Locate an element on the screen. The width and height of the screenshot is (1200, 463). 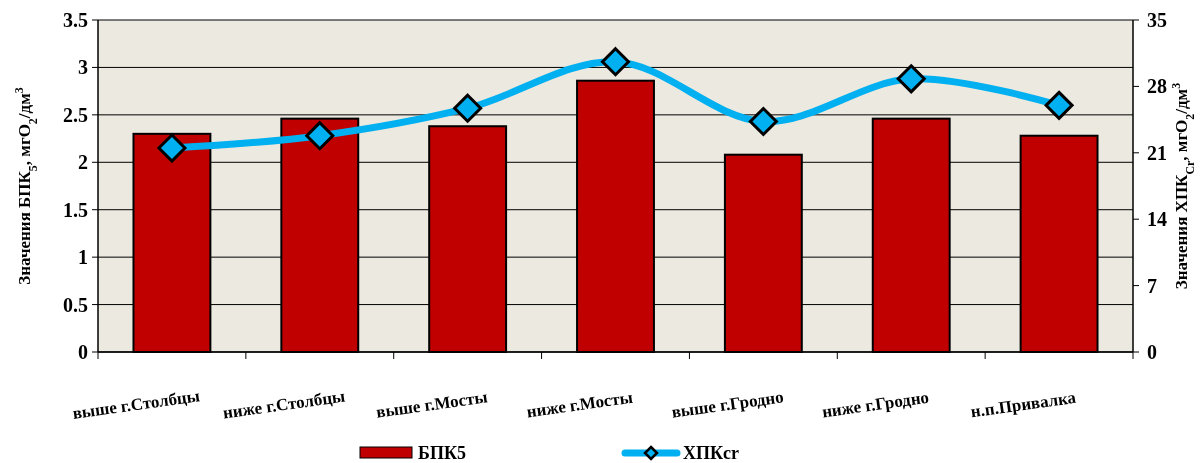
y2-tick-label: 0 is located at coordinates (1152, 352).